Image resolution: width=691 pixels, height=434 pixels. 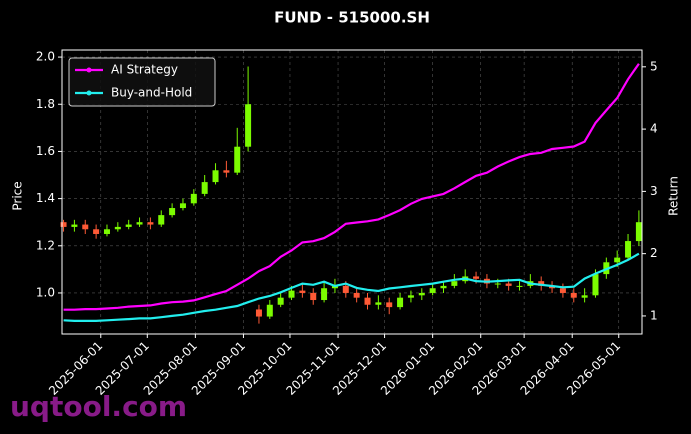 I want to click on y-tick-label: 1.0, so click(x=45, y=292).